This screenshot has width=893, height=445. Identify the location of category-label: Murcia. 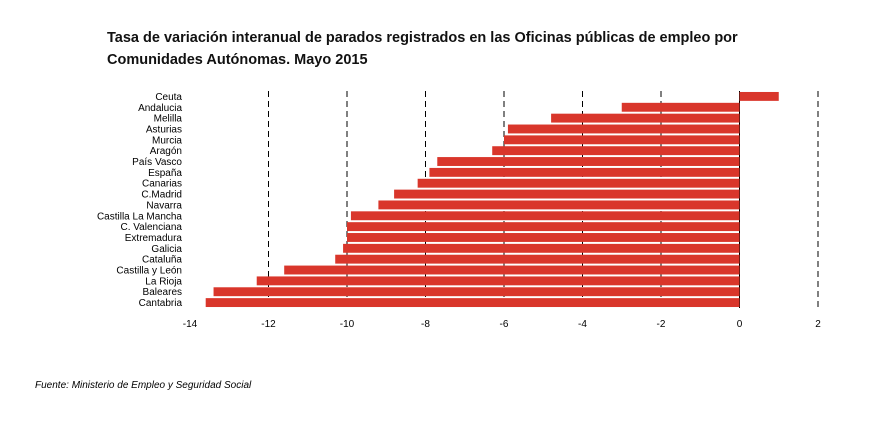
(167, 140).